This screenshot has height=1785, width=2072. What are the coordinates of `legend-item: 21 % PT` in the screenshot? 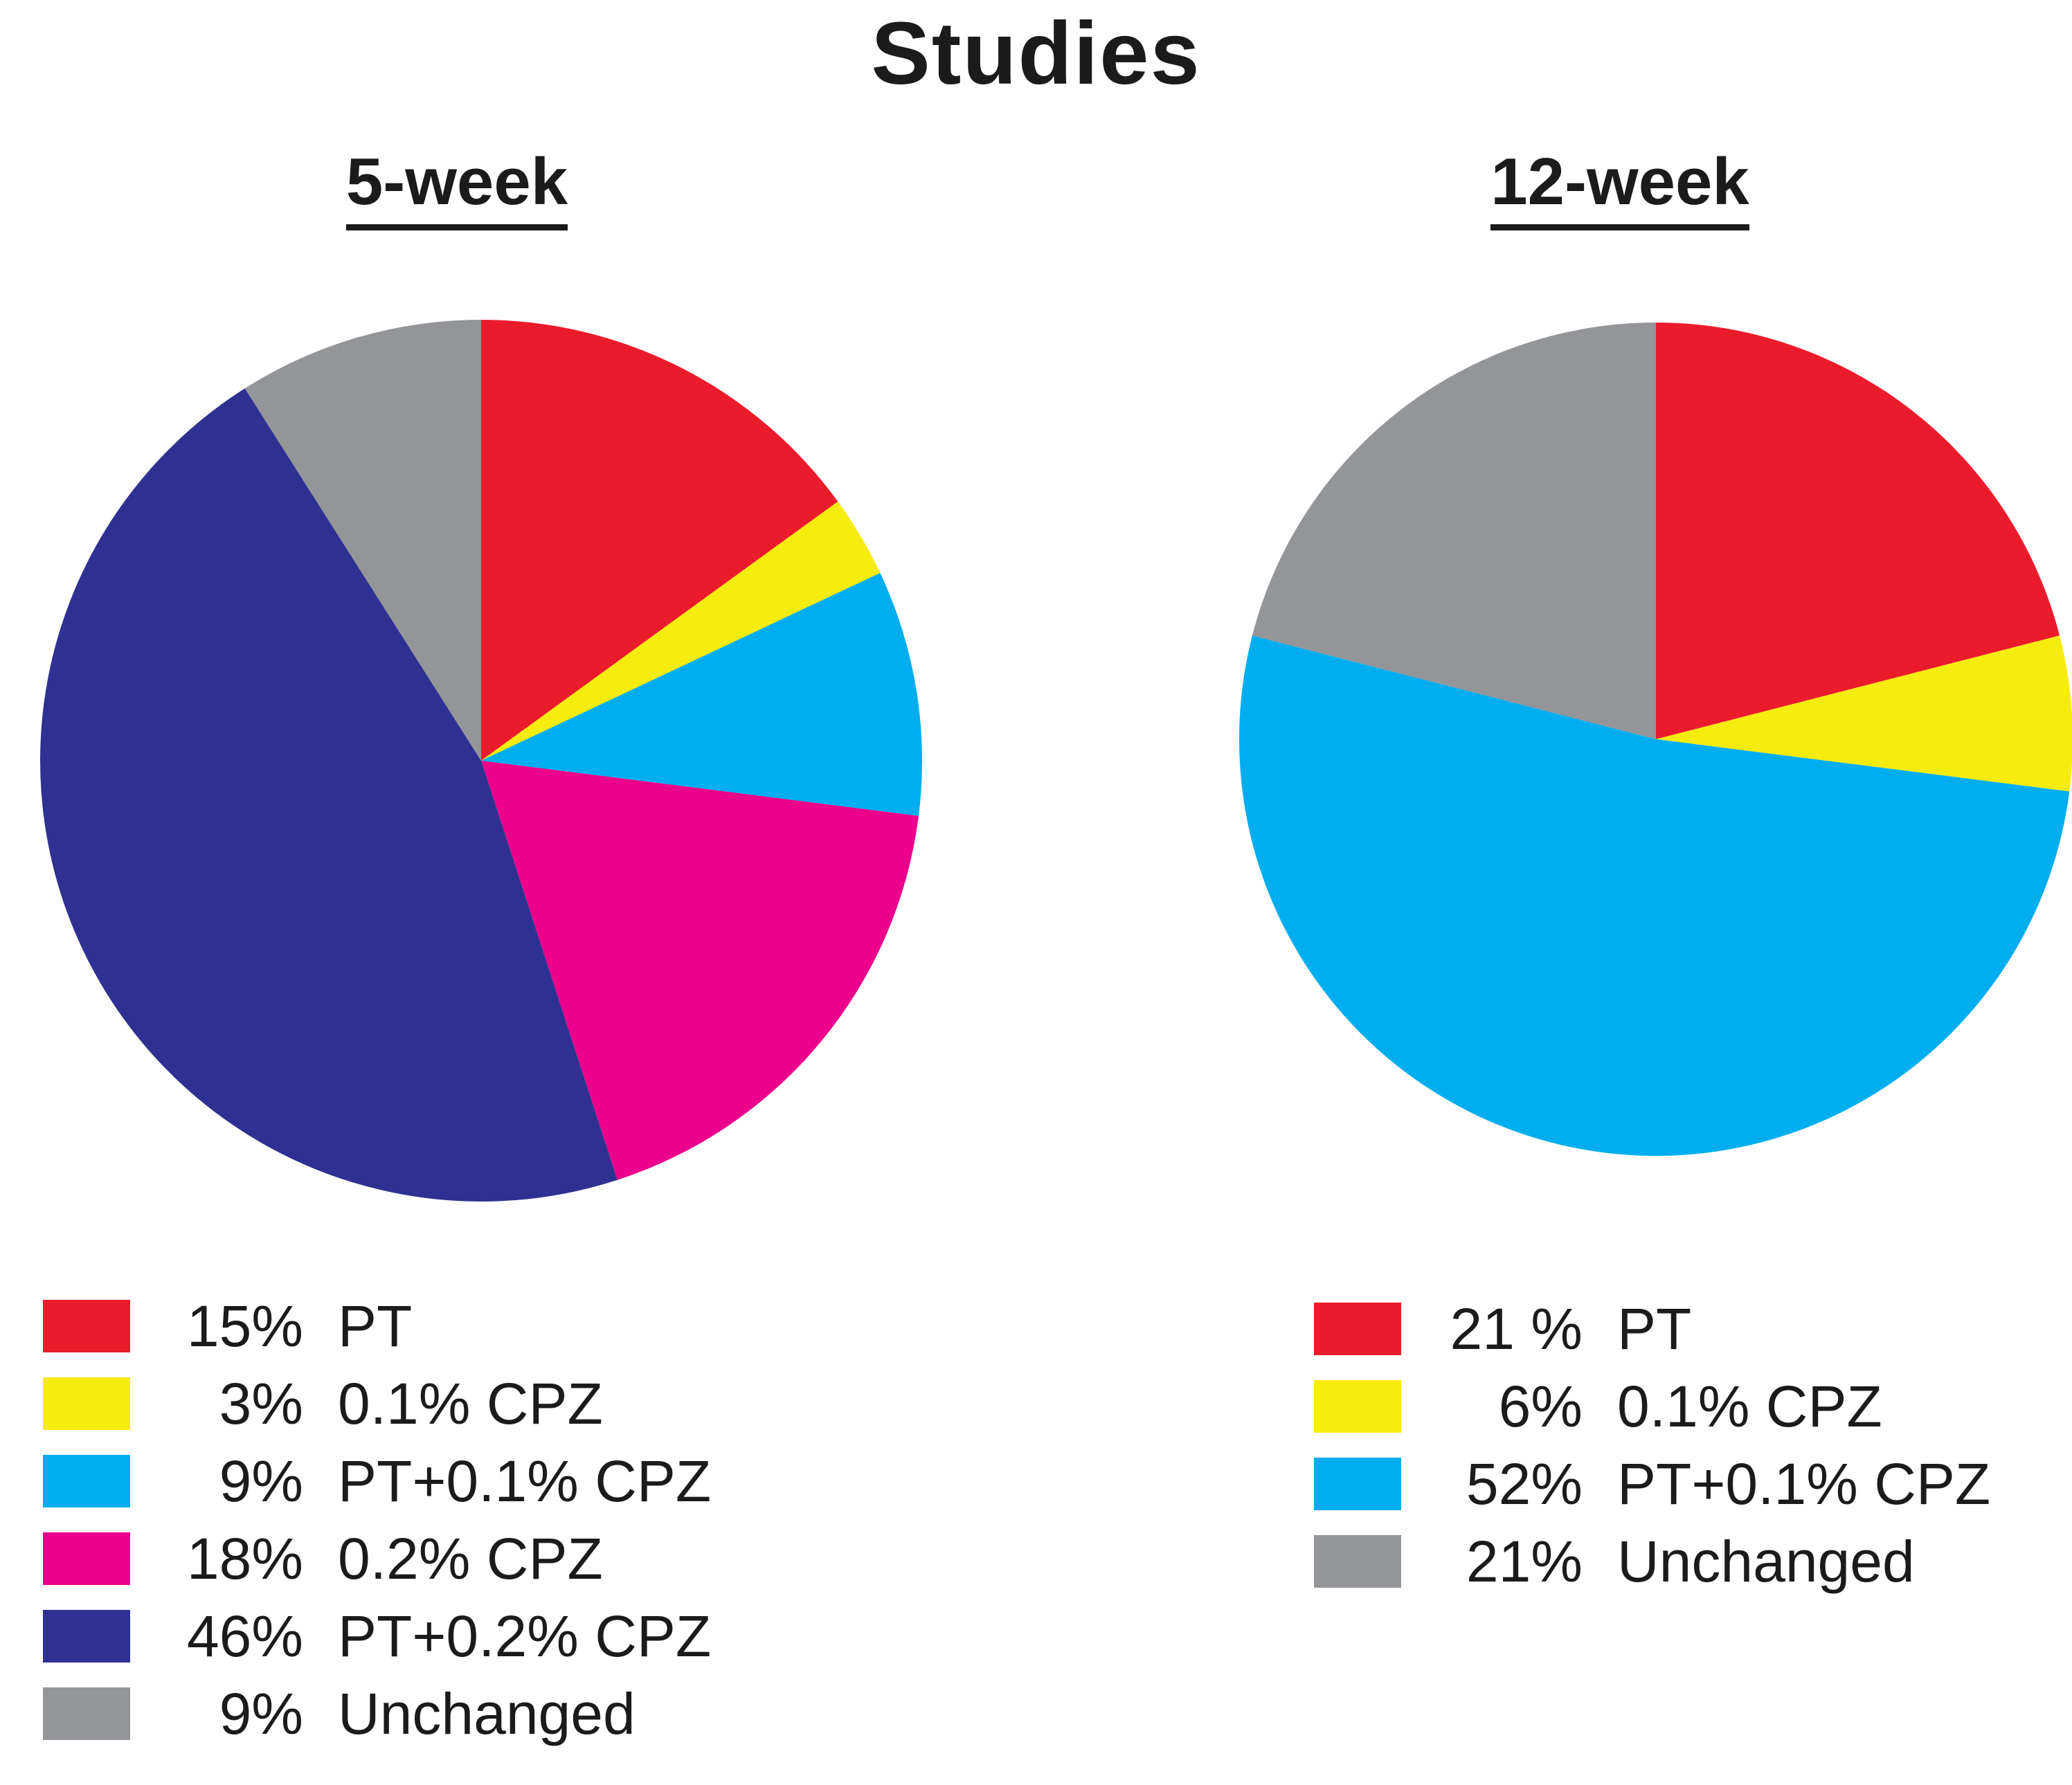 It's located at (1652, 1328).